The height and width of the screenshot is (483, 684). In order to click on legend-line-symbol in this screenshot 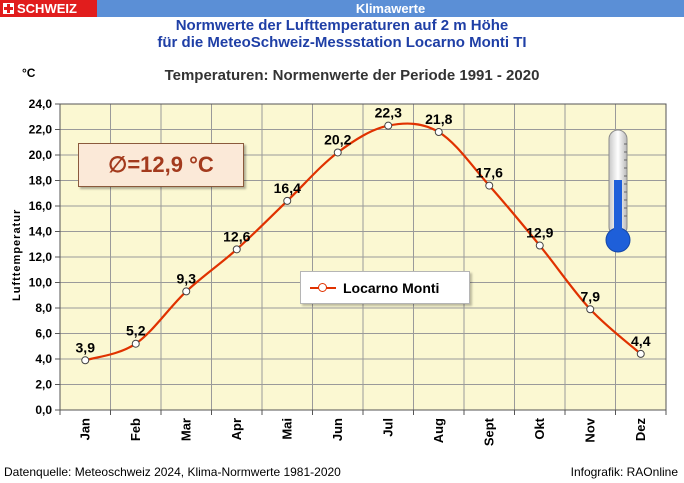, I will do `click(323, 287)`.